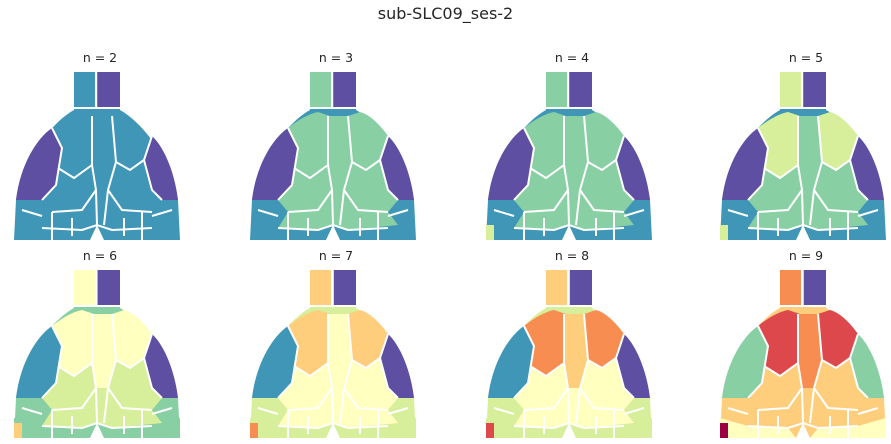  What do you see at coordinates (490, 232) in the screenshot?
I see `region-edgeL` at bounding box center [490, 232].